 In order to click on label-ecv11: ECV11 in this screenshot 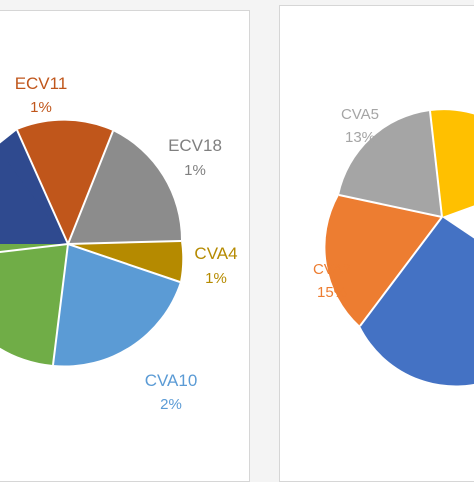, I will do `click(41, 83)`.